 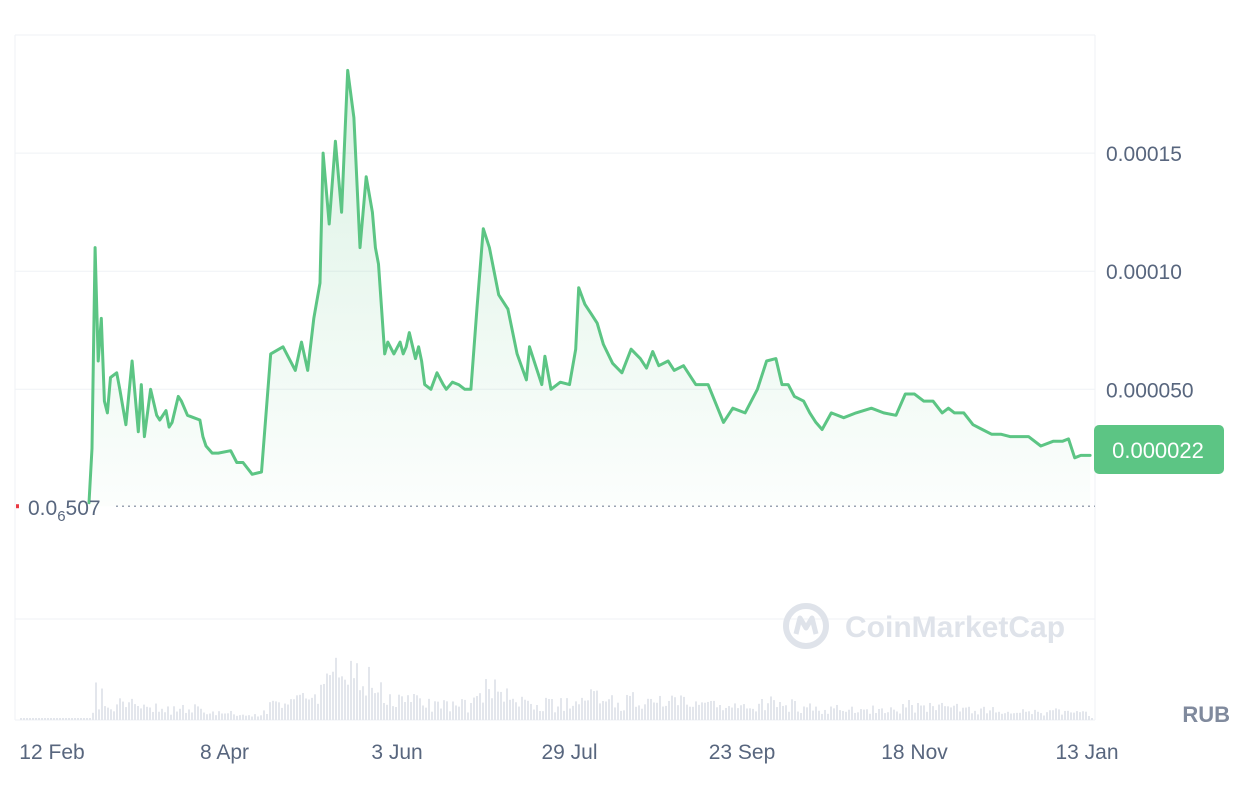 I want to click on currency-label: RUB, so click(x=1206, y=714).